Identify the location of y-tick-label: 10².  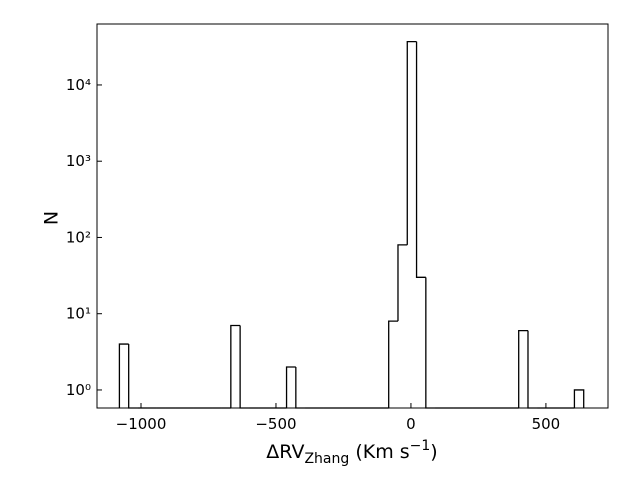
(78, 237).